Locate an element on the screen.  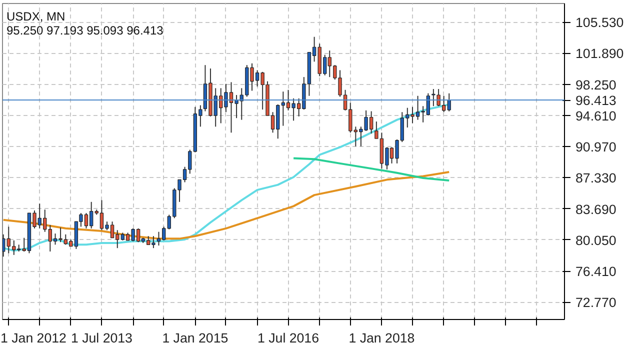
y-tick-label: 90.970 is located at coordinates (596, 147).